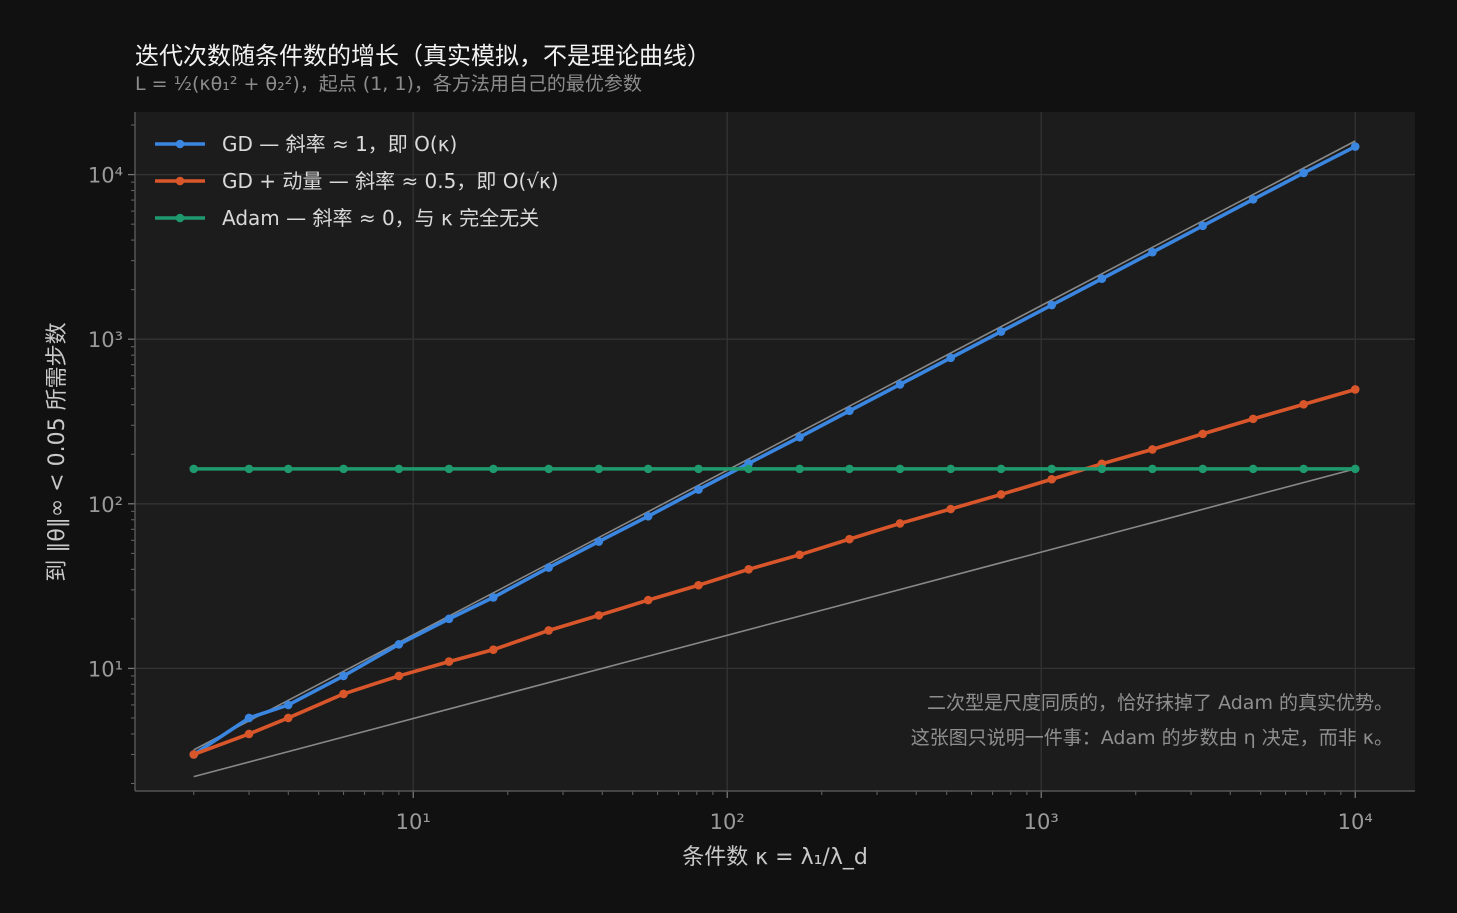 The height and width of the screenshot is (913, 1457). What do you see at coordinates (105, 505) in the screenshot?
I see `y-tick-label: 10²` at bounding box center [105, 505].